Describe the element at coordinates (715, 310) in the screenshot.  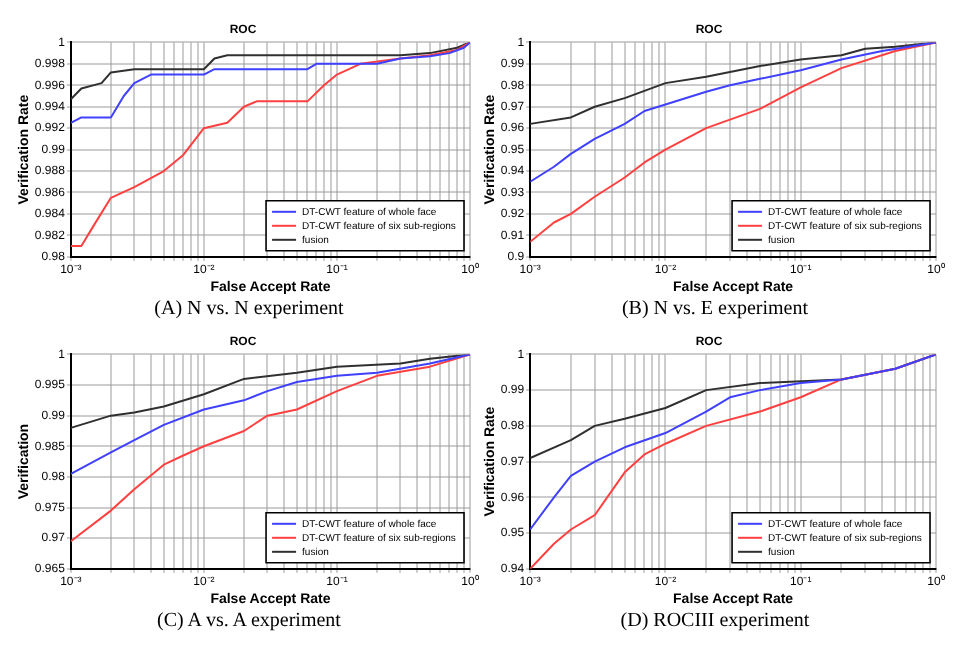
I see `text: (B) N vs. E experiment` at that location.